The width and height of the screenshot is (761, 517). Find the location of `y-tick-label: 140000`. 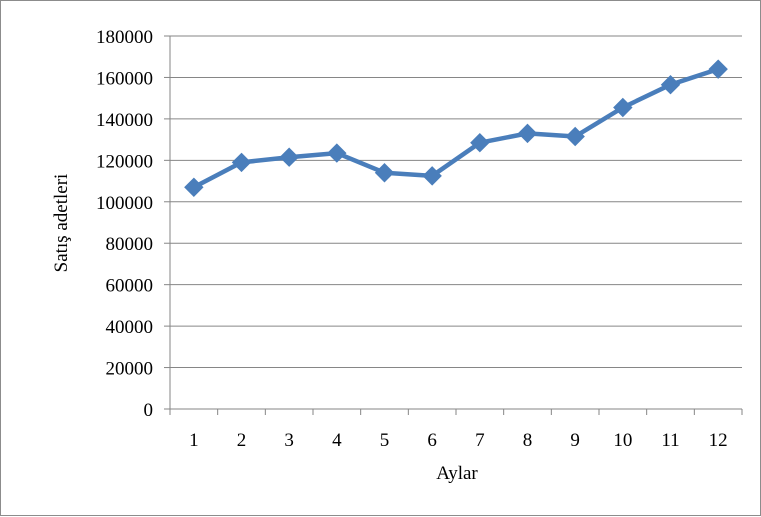

y-tick-label: 140000 is located at coordinates (124, 120).